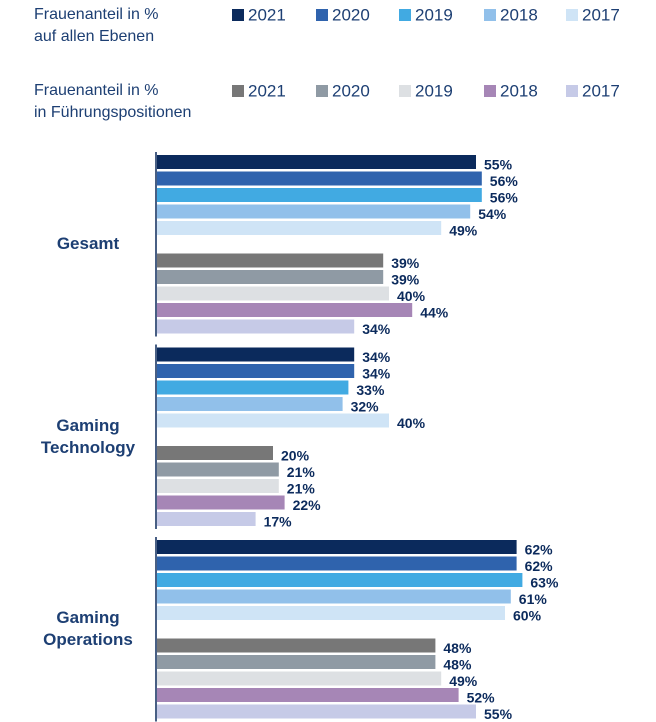  Describe the element at coordinates (113, 101) in the screenshot. I see `legend-title: Frauenanteil in % in Führungspositionen` at that location.